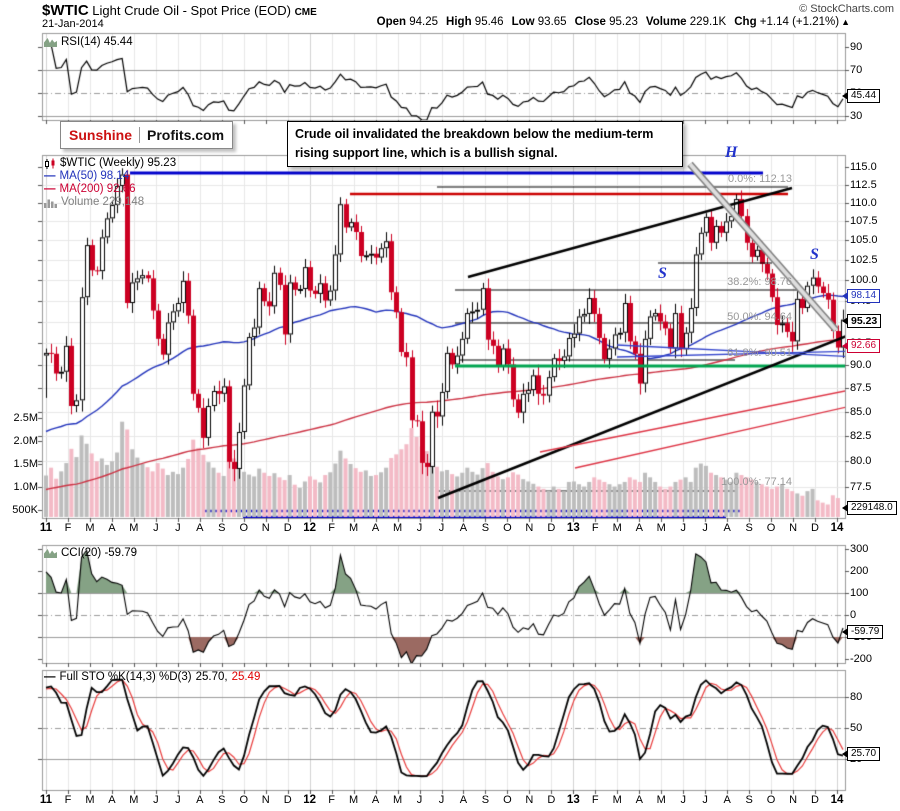  What do you see at coordinates (621, 22) in the screenshot?
I see `quote-value-close: 95.23` at bounding box center [621, 22].